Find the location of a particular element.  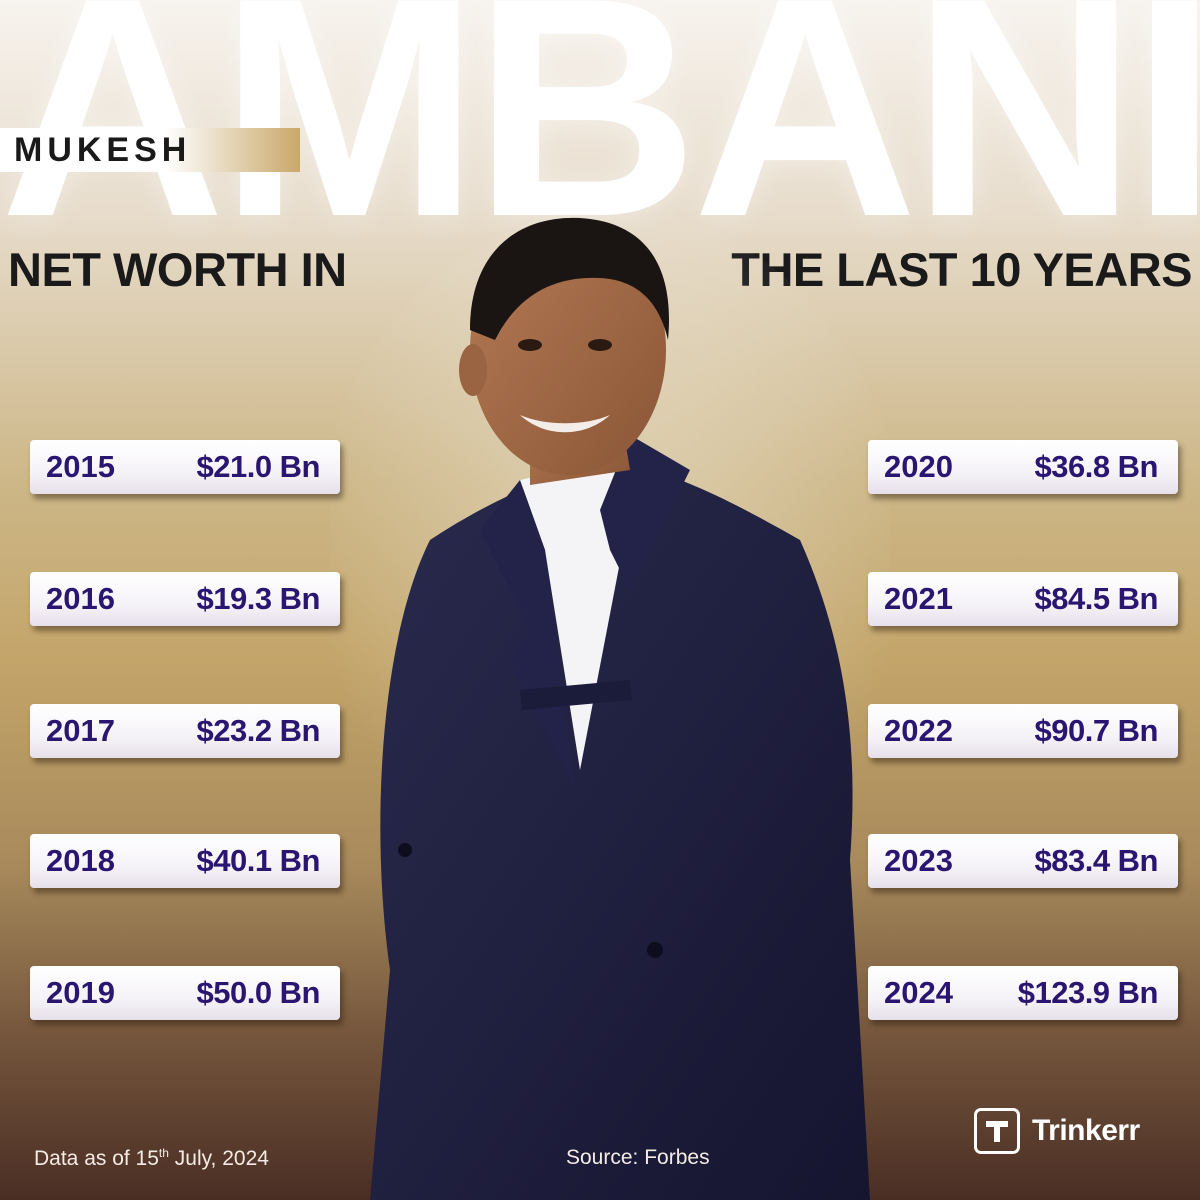

year-label: 2019 is located at coordinates (80, 992).